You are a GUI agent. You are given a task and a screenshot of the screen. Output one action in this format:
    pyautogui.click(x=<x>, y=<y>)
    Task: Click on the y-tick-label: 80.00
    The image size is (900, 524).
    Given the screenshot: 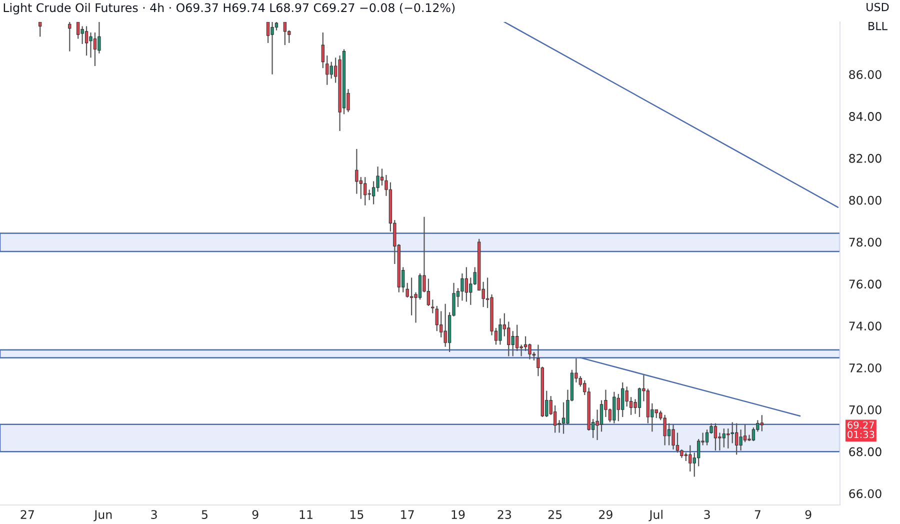 What is the action you would take?
    pyautogui.click(x=865, y=200)
    